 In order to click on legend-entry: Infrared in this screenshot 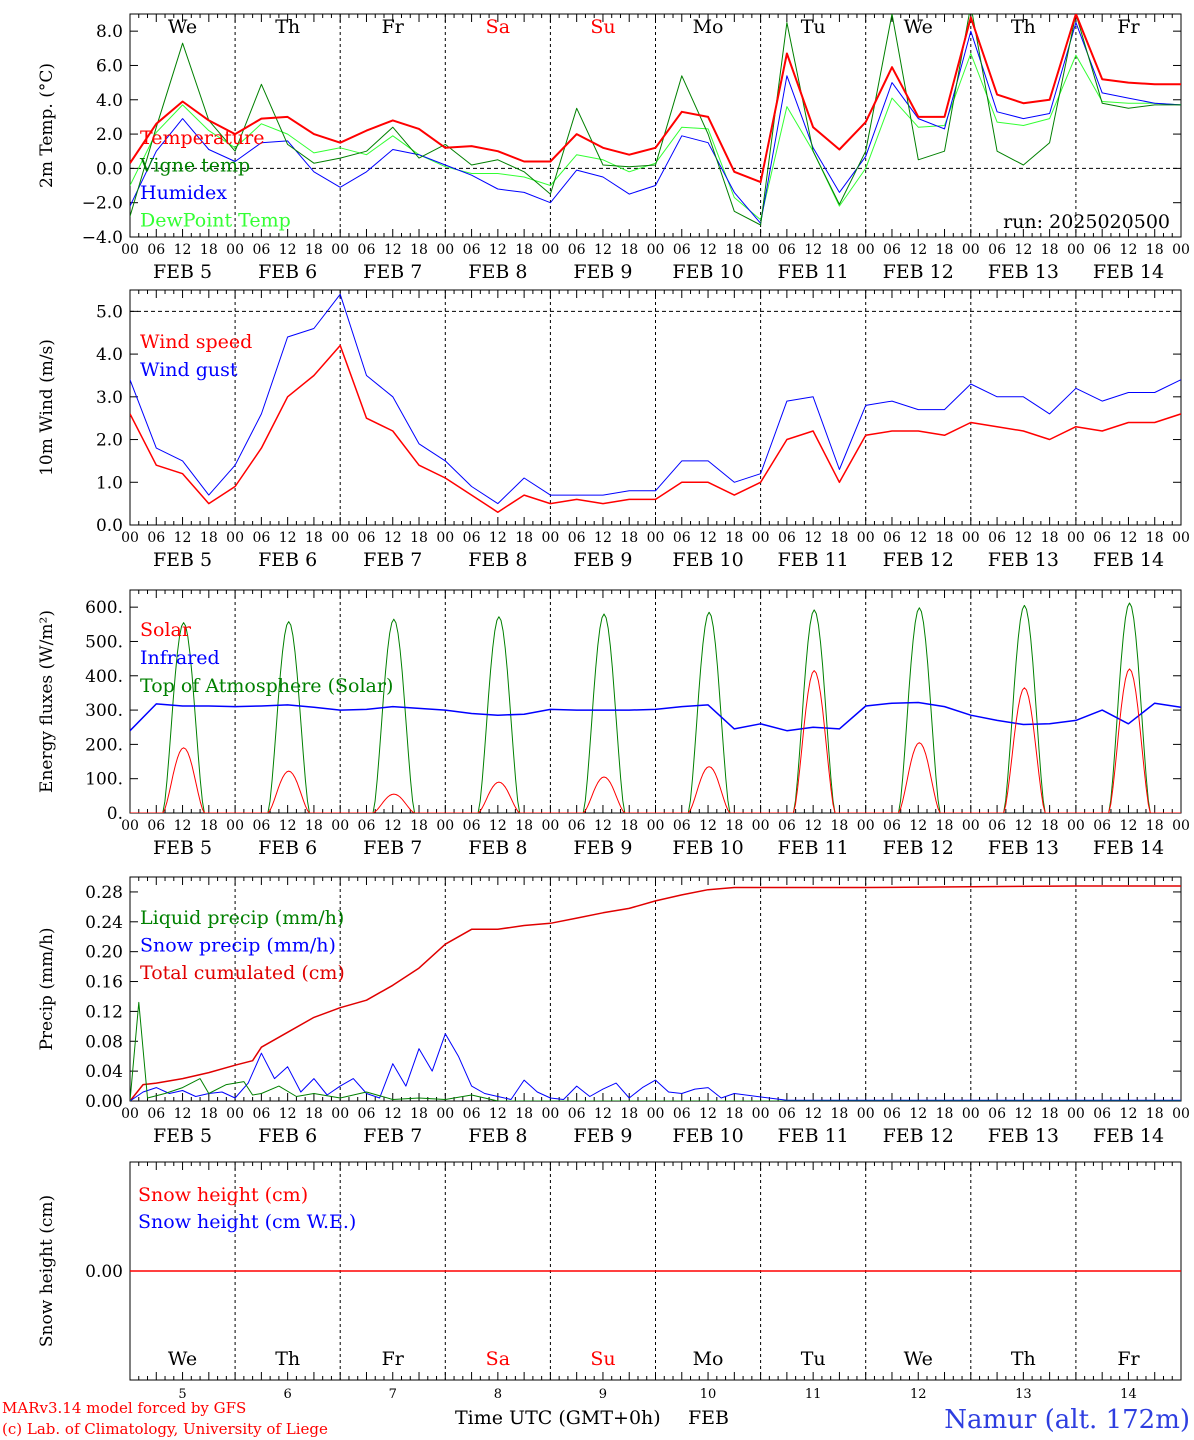, I will do `click(180, 658)`.